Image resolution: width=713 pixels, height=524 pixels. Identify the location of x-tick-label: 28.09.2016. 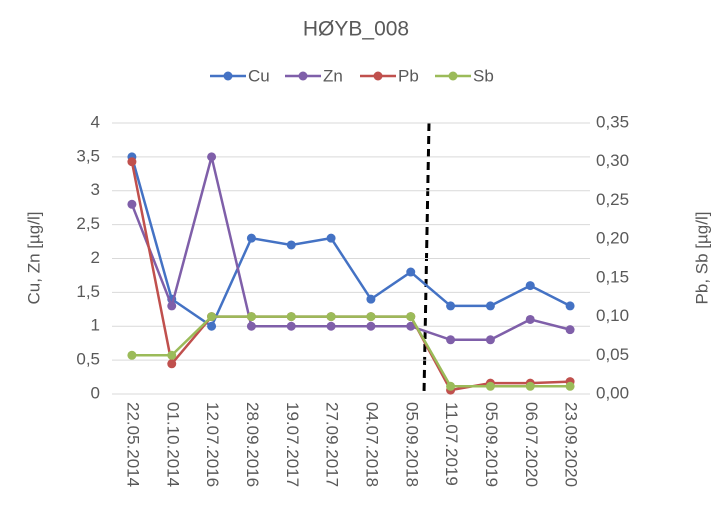
(252, 444).